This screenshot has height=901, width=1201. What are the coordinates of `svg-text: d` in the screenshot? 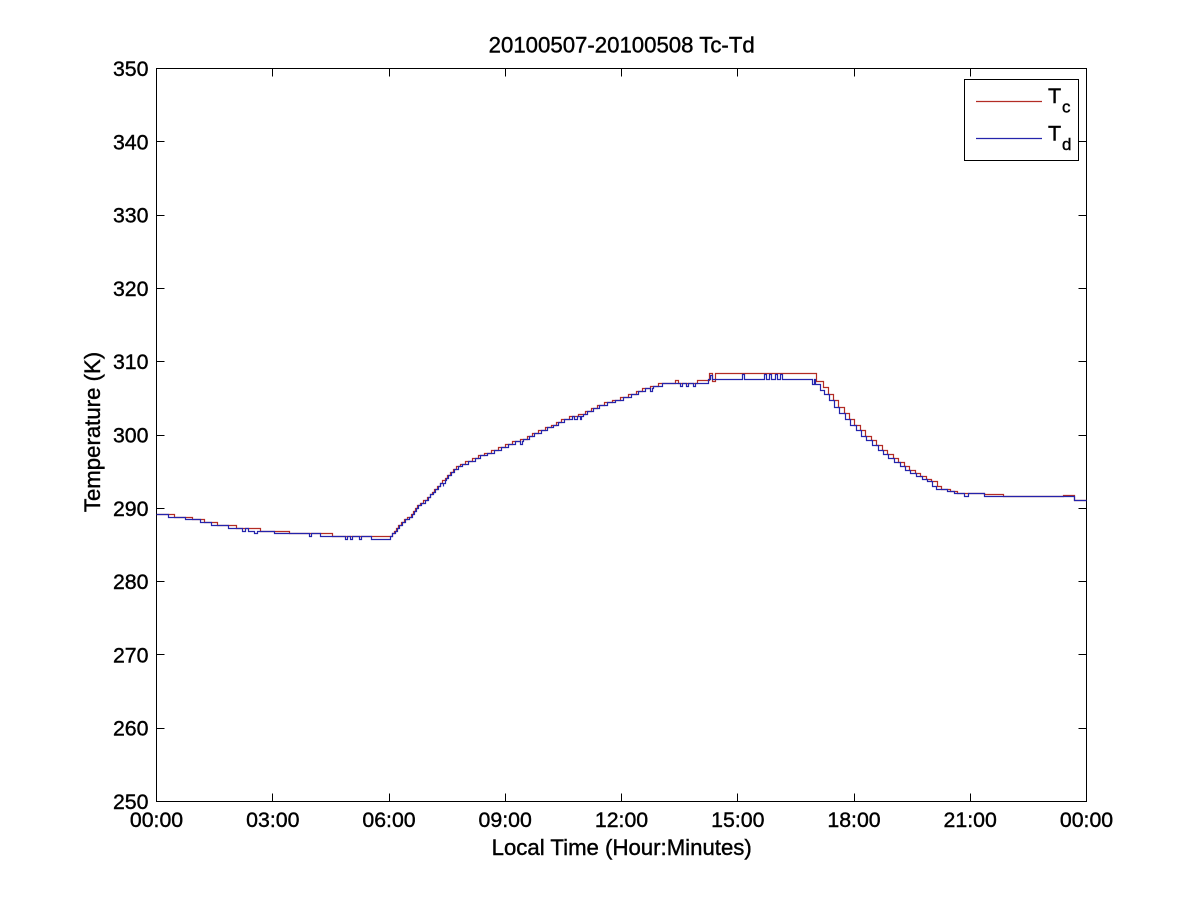 It's located at (1066, 144).